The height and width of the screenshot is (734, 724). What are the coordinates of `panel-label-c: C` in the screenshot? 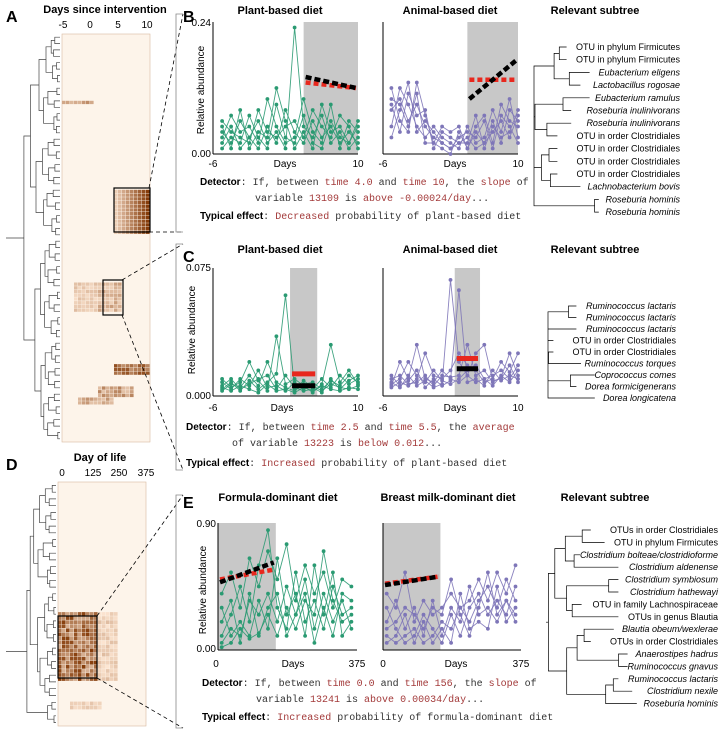 It's located at (189, 257).